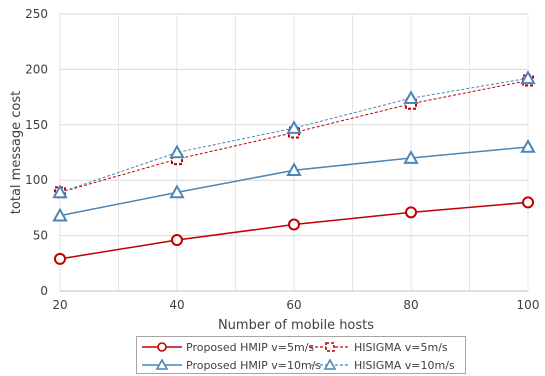 This screenshot has height=376, width=545. What do you see at coordinates (401, 347) in the screenshot?
I see `legend-label-hisigma-5: HISIGMA v=5m/s` at bounding box center [401, 347].